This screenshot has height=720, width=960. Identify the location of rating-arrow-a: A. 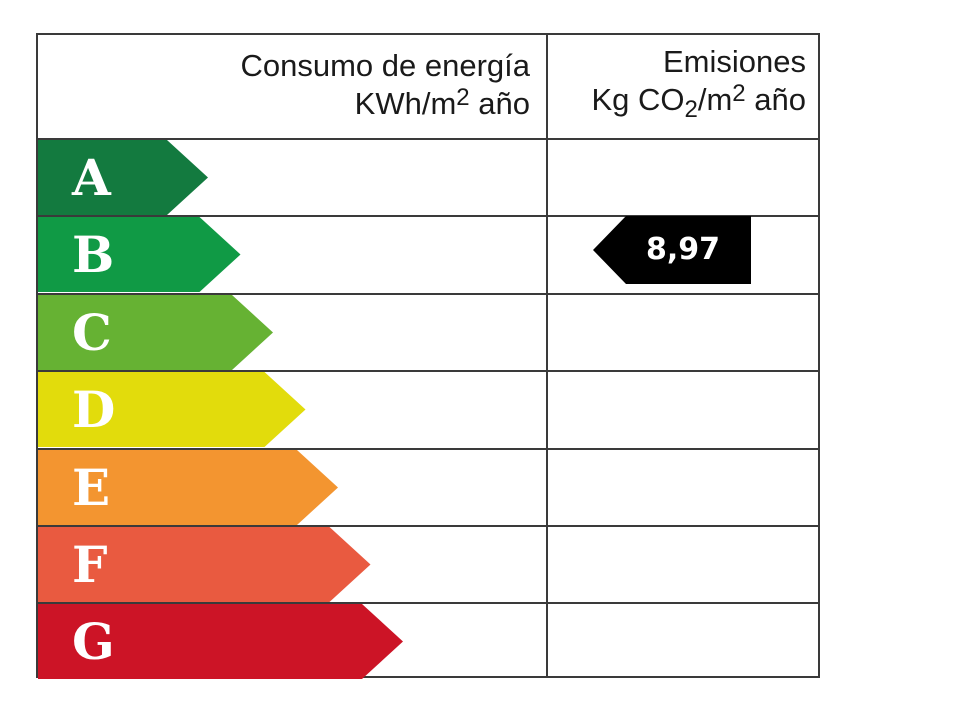
(123, 178).